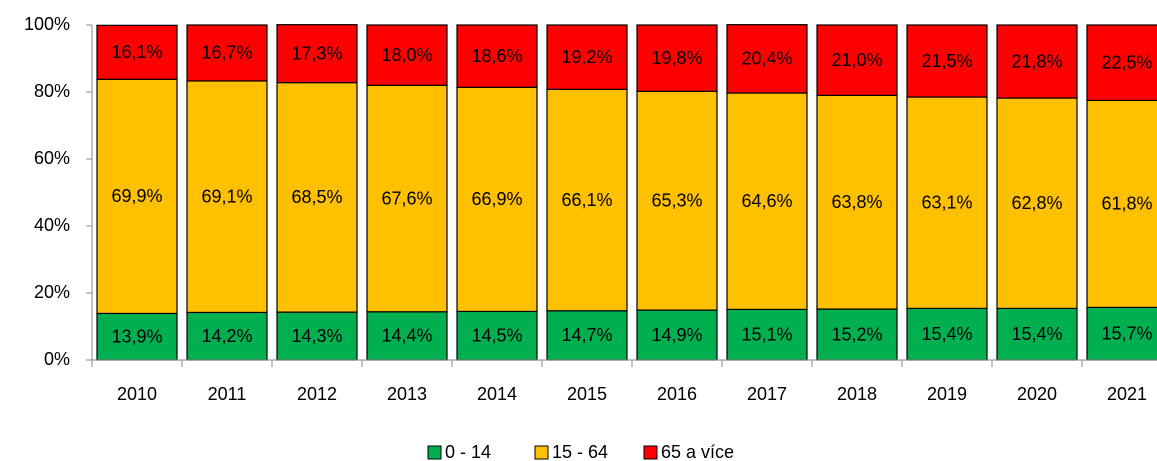 This screenshot has height=461, width=1157. I want to click on x-tick-label: 2016, so click(677, 394).